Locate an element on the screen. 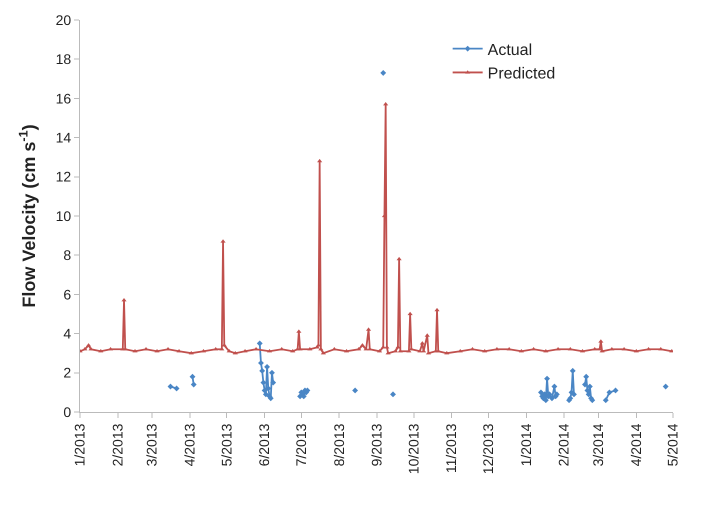  y-tick-label: 8 is located at coordinates (67, 255).